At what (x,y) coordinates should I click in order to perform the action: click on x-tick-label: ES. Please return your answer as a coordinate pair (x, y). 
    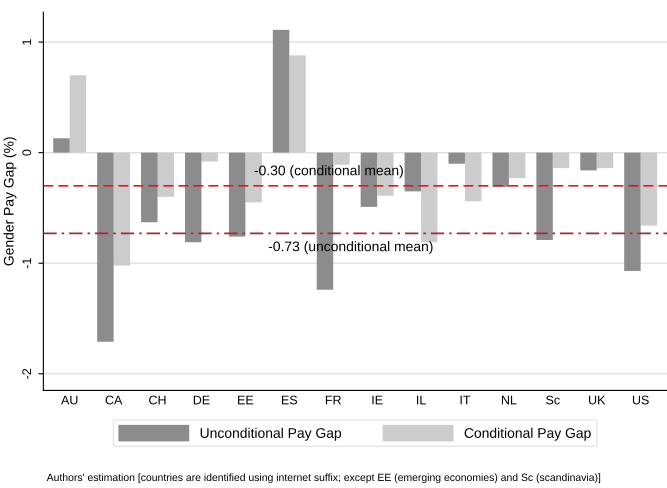
    Looking at the image, I should click on (290, 400).